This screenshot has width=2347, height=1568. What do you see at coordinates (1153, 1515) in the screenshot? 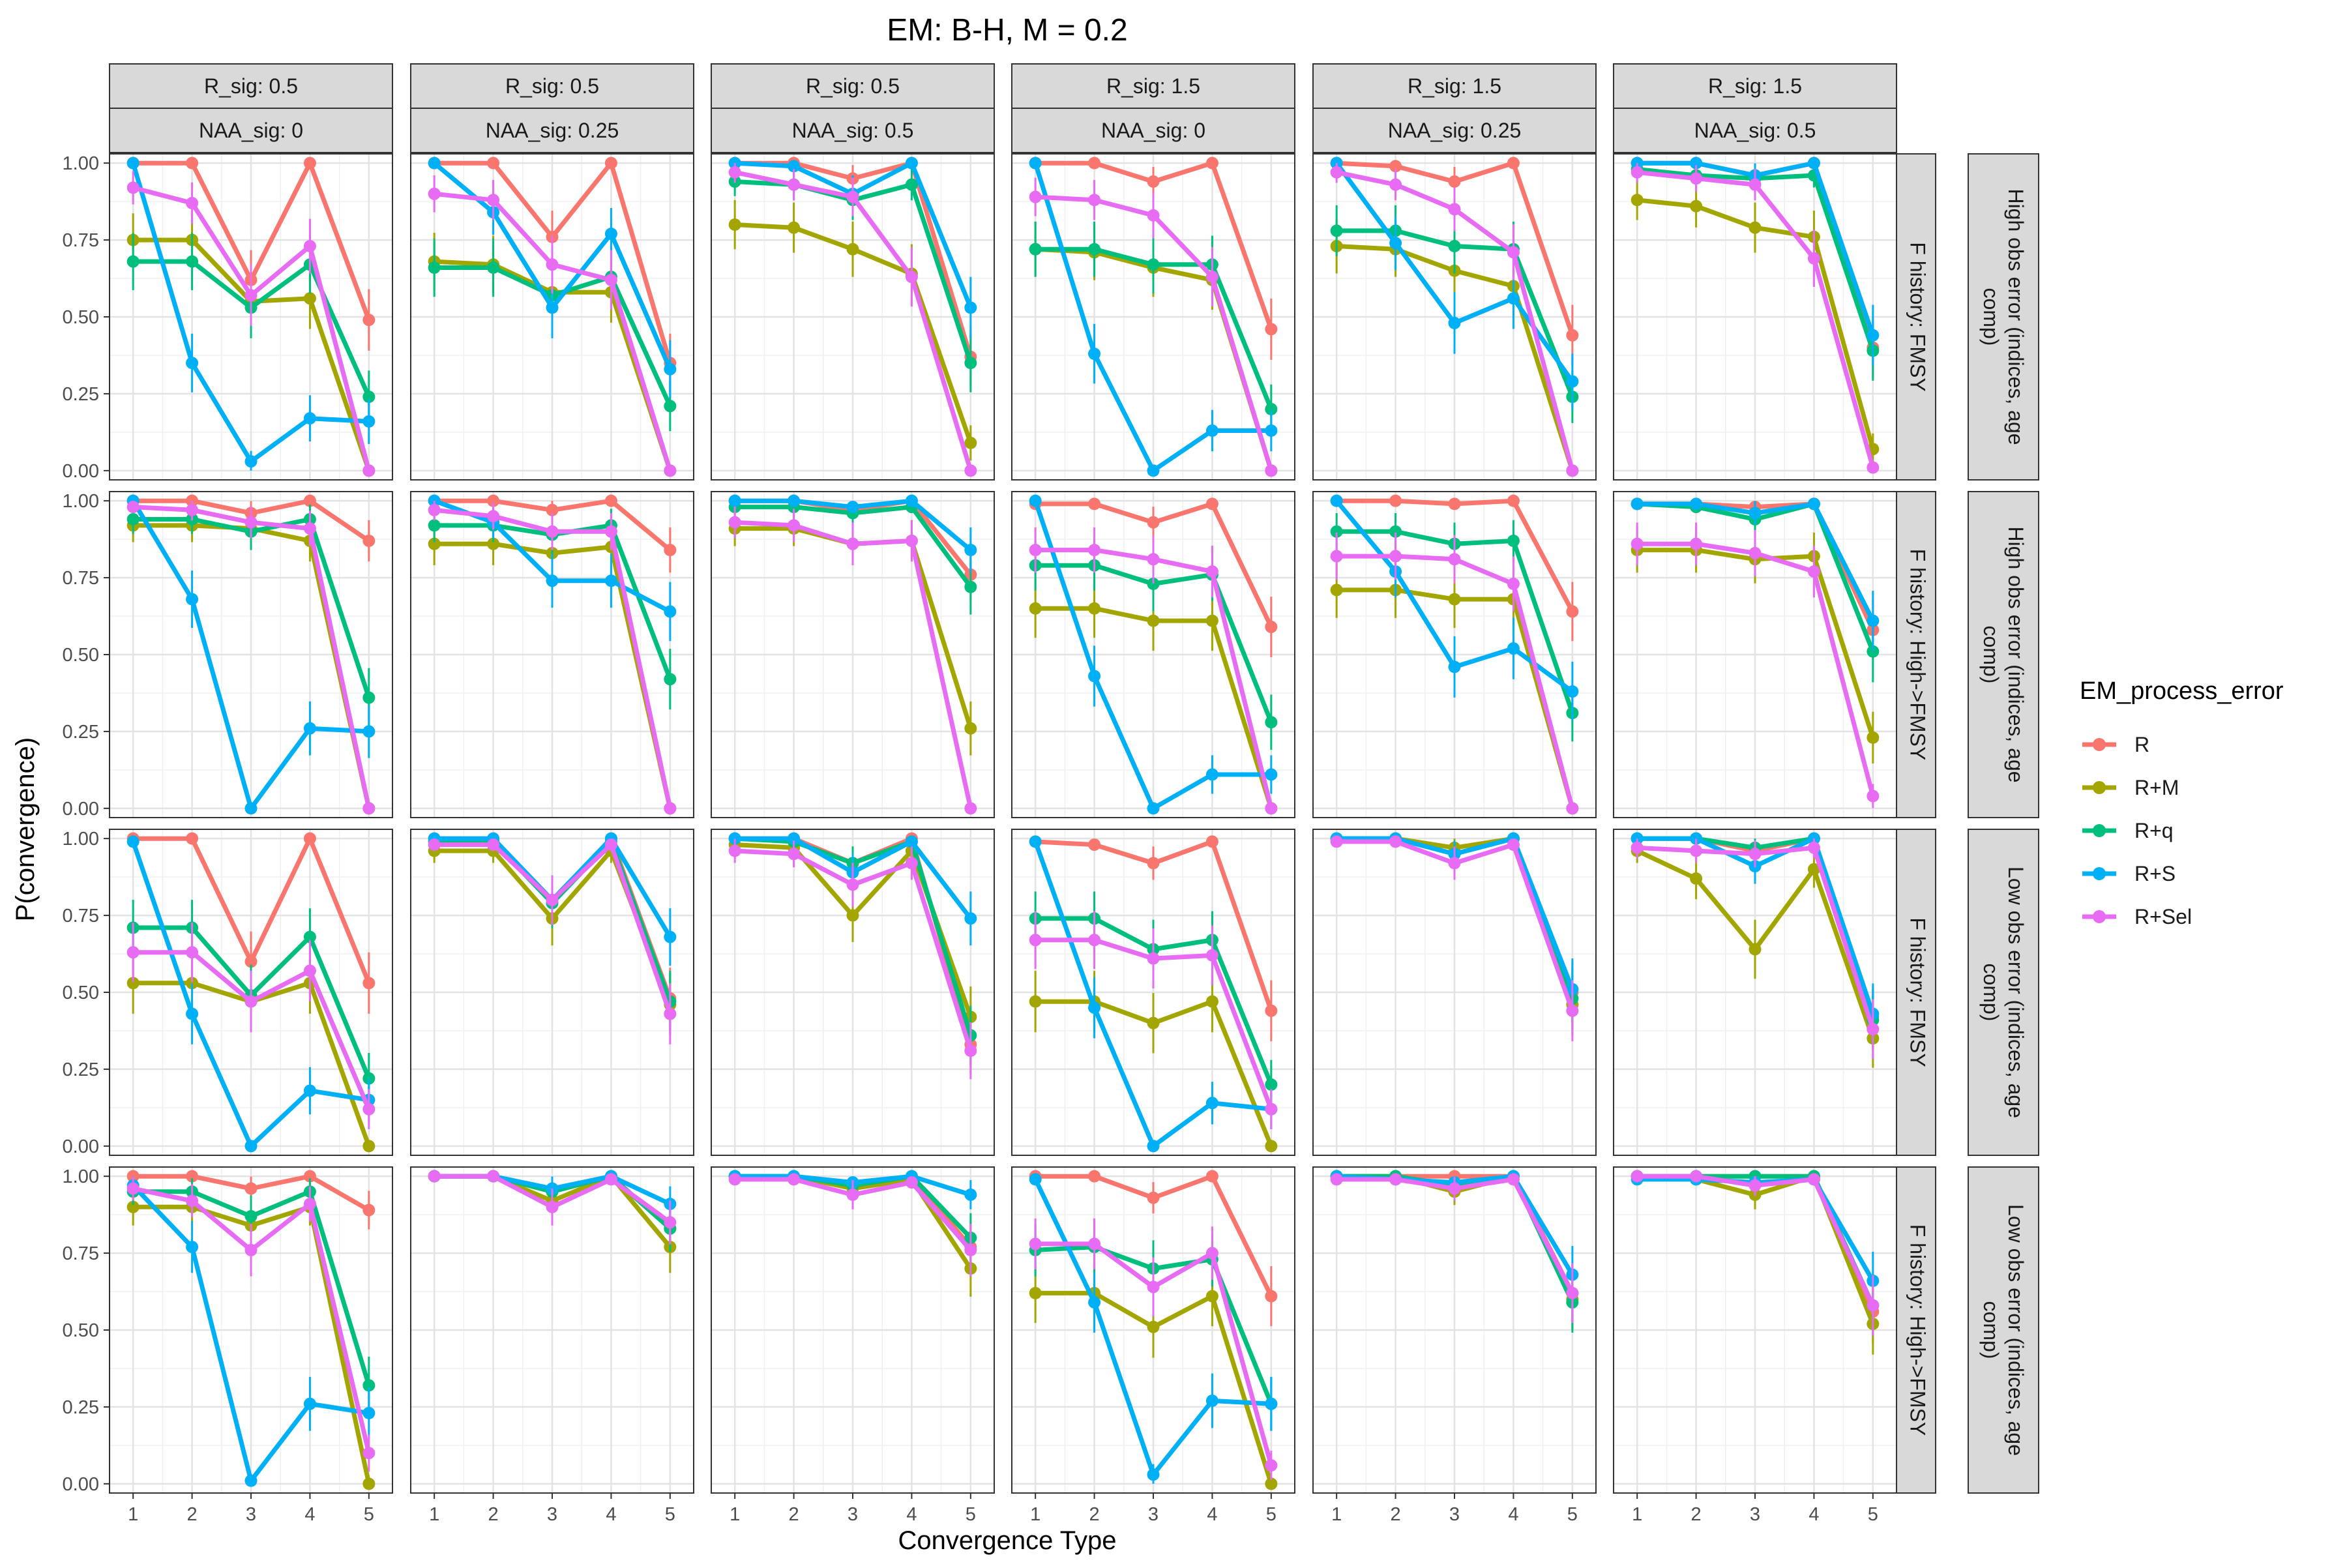
I see `x-tick-label: 3` at bounding box center [1153, 1515].